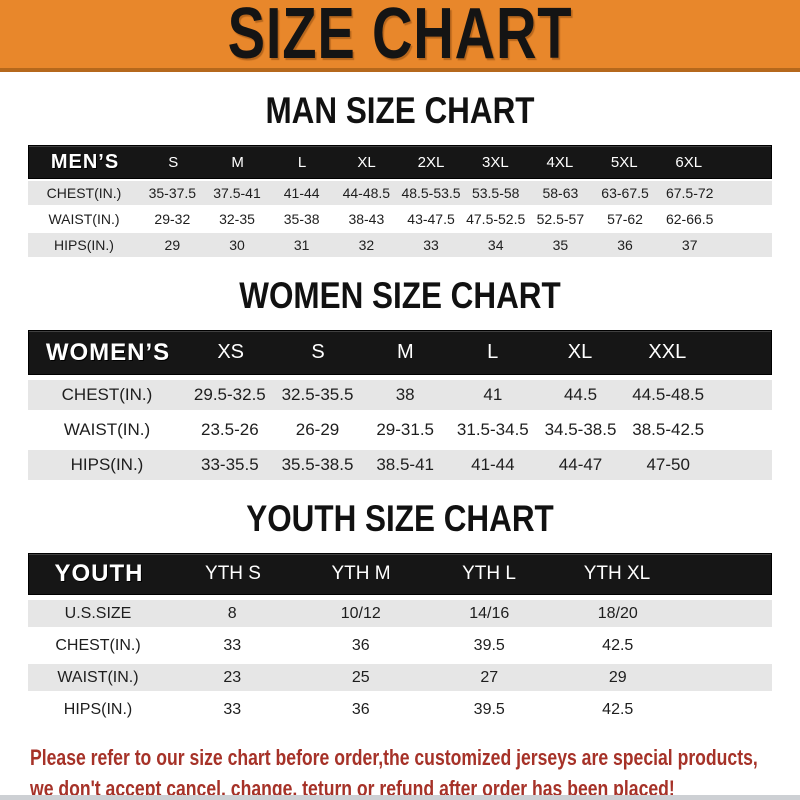  What do you see at coordinates (489, 709) in the screenshot?
I see `youth-value-cell: 39.5` at bounding box center [489, 709].